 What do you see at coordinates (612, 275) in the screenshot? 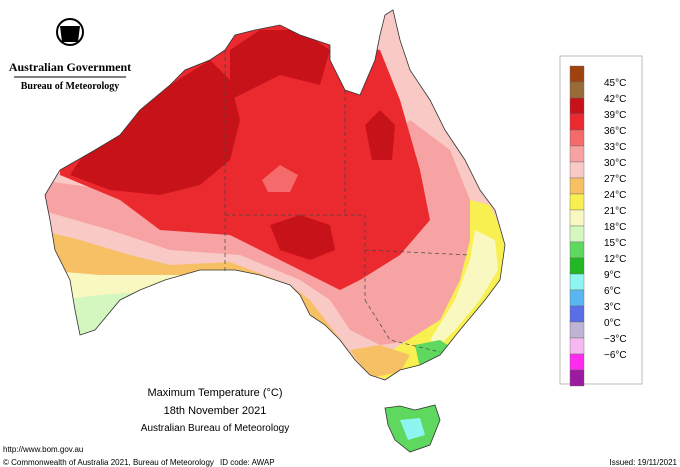
I see `legend-label: 9°C` at bounding box center [612, 275].